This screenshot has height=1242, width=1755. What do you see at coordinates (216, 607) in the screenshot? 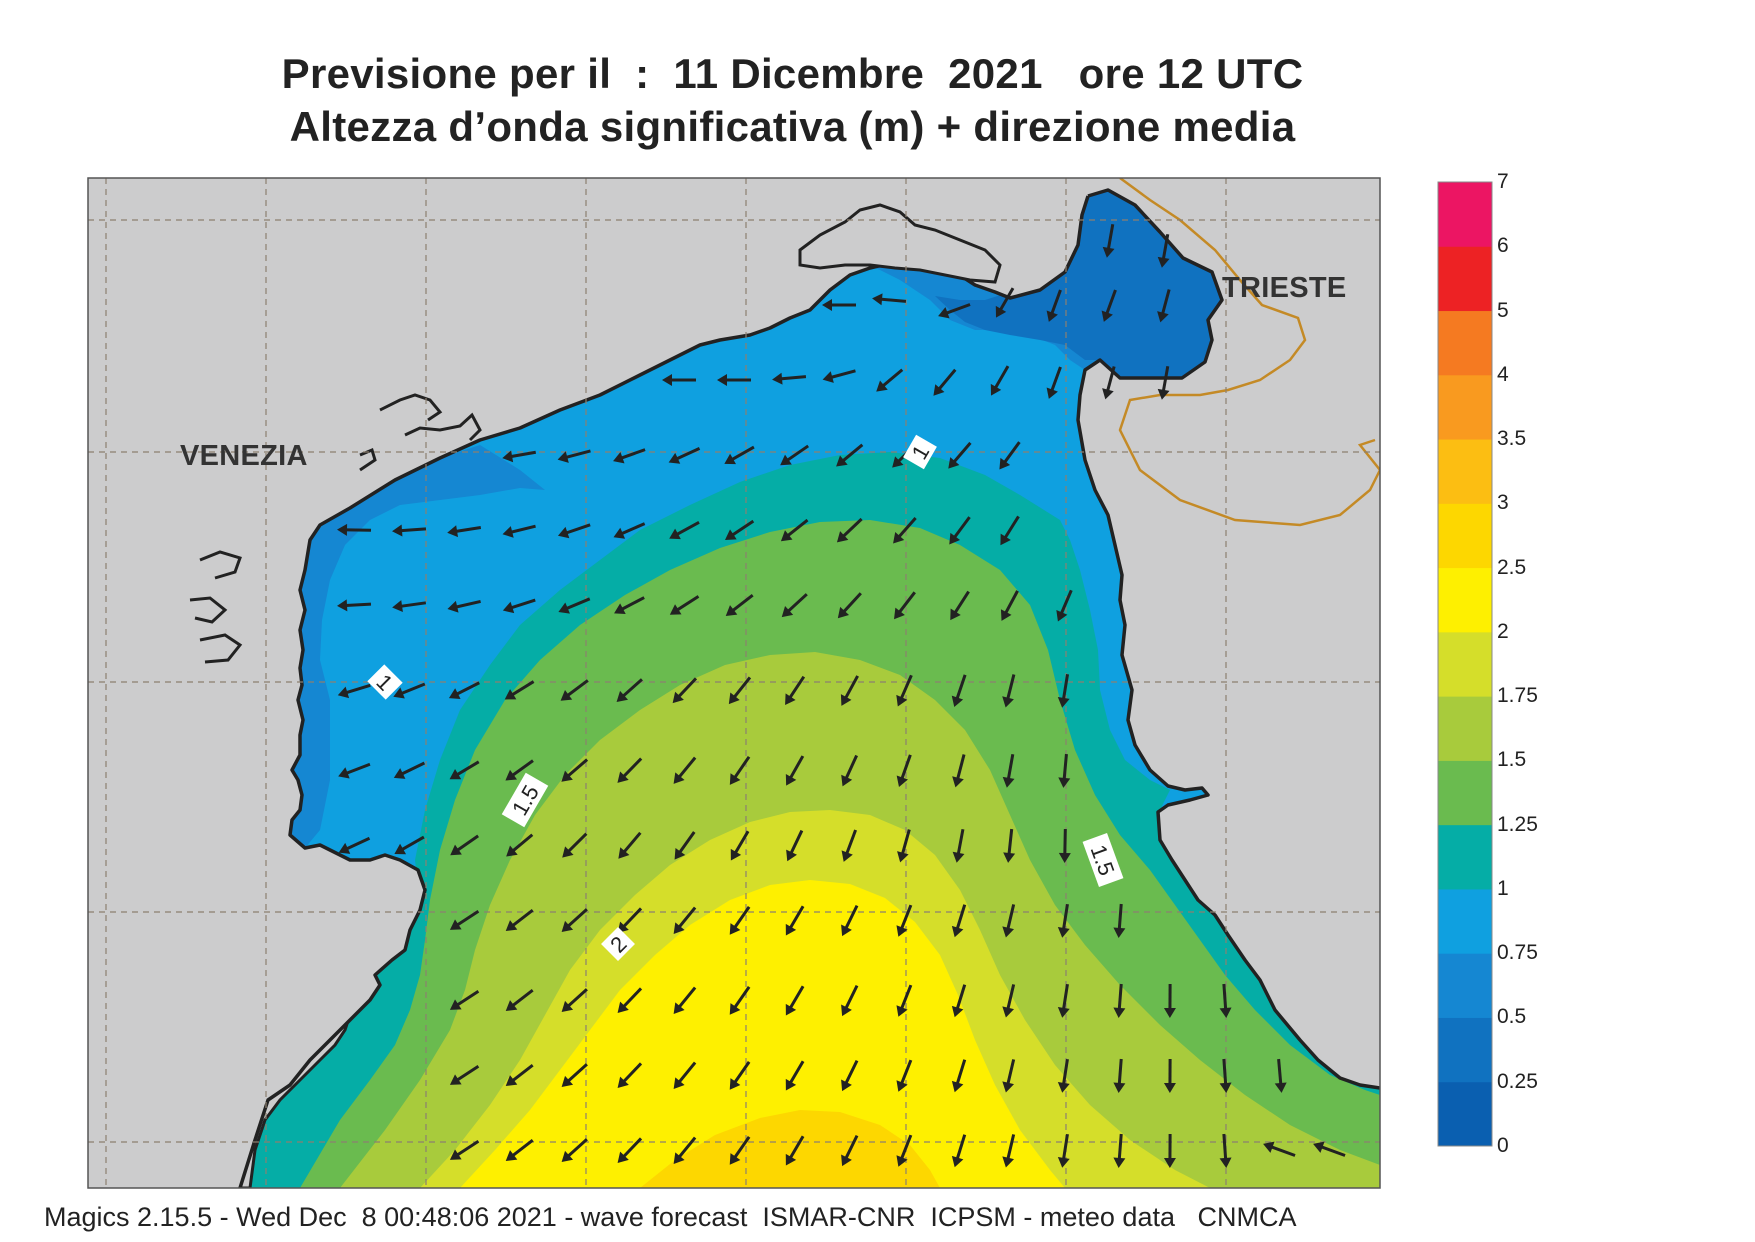
I see `land-chioggia` at bounding box center [216, 607].